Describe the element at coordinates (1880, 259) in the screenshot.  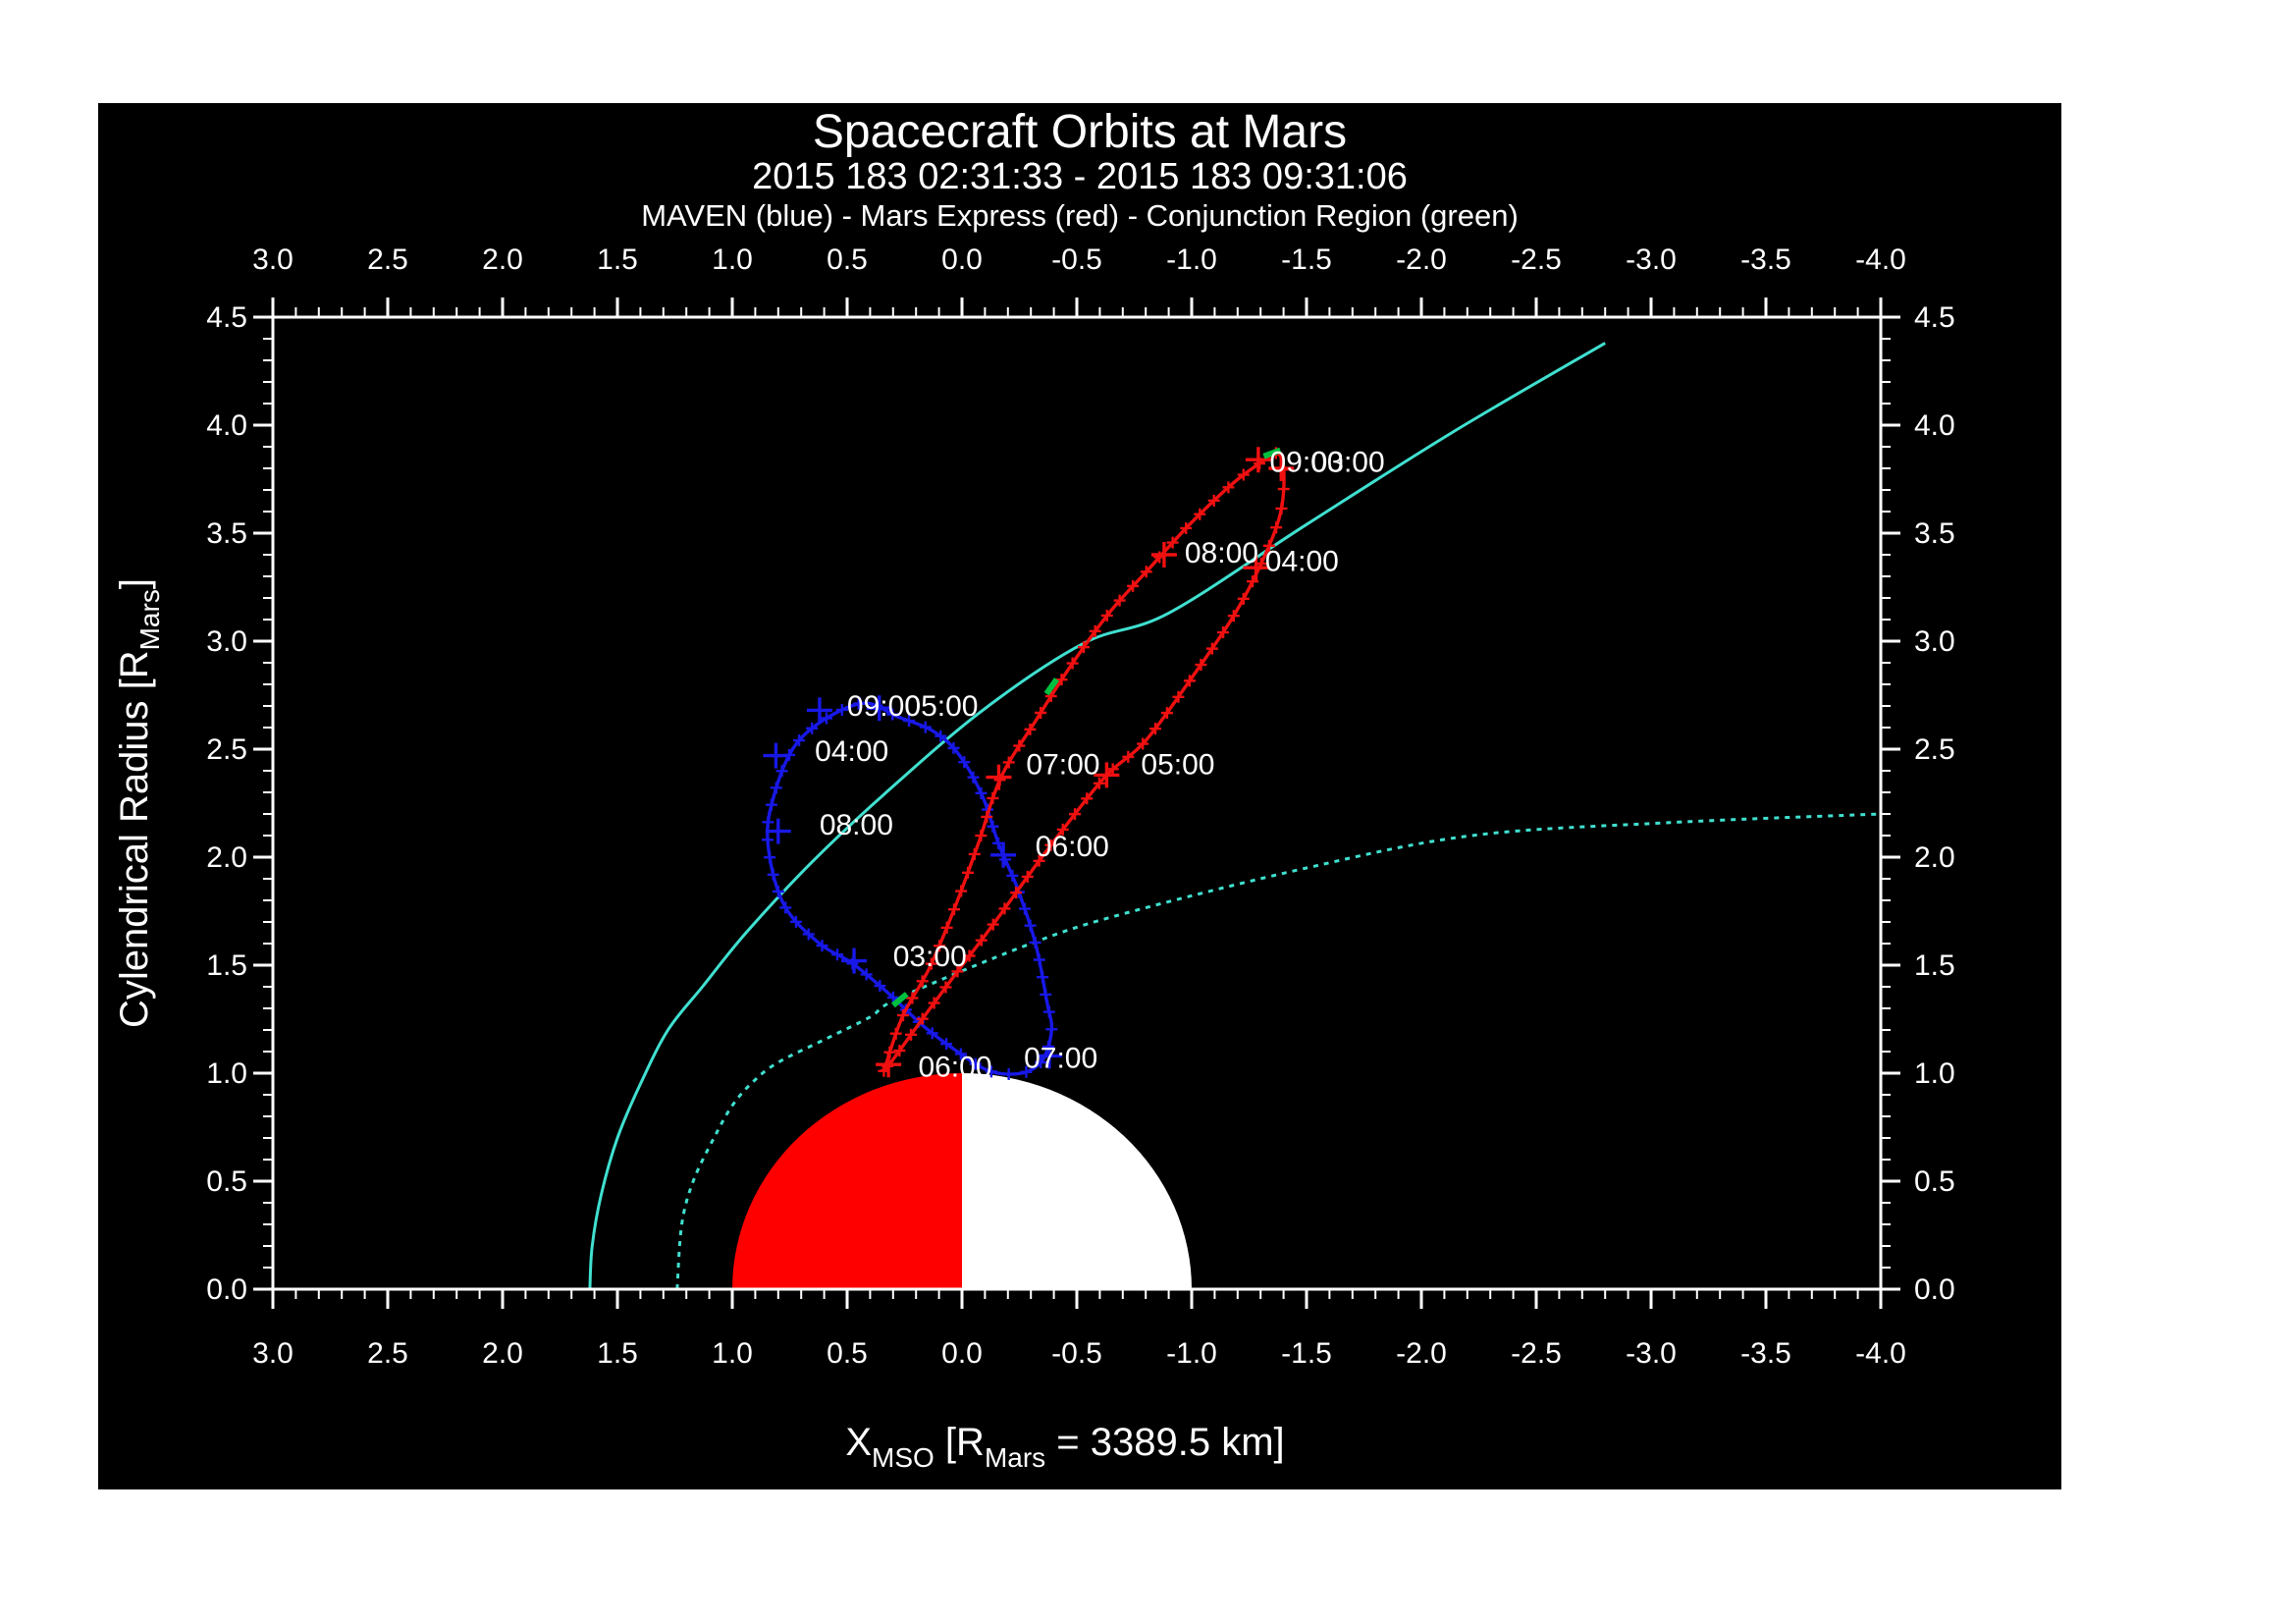
I see `x-tick-label-top: -4.0` at that location.